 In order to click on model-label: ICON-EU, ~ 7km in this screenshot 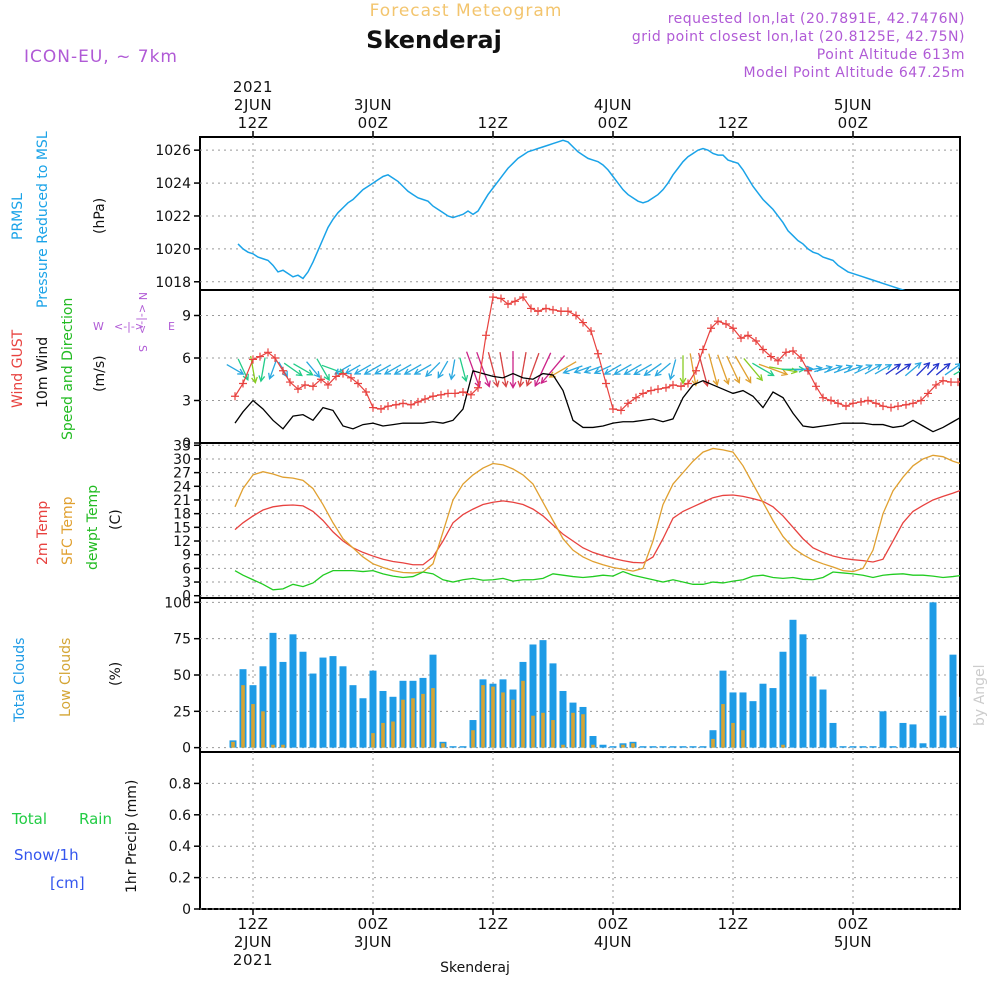, I will do `click(101, 57)`.